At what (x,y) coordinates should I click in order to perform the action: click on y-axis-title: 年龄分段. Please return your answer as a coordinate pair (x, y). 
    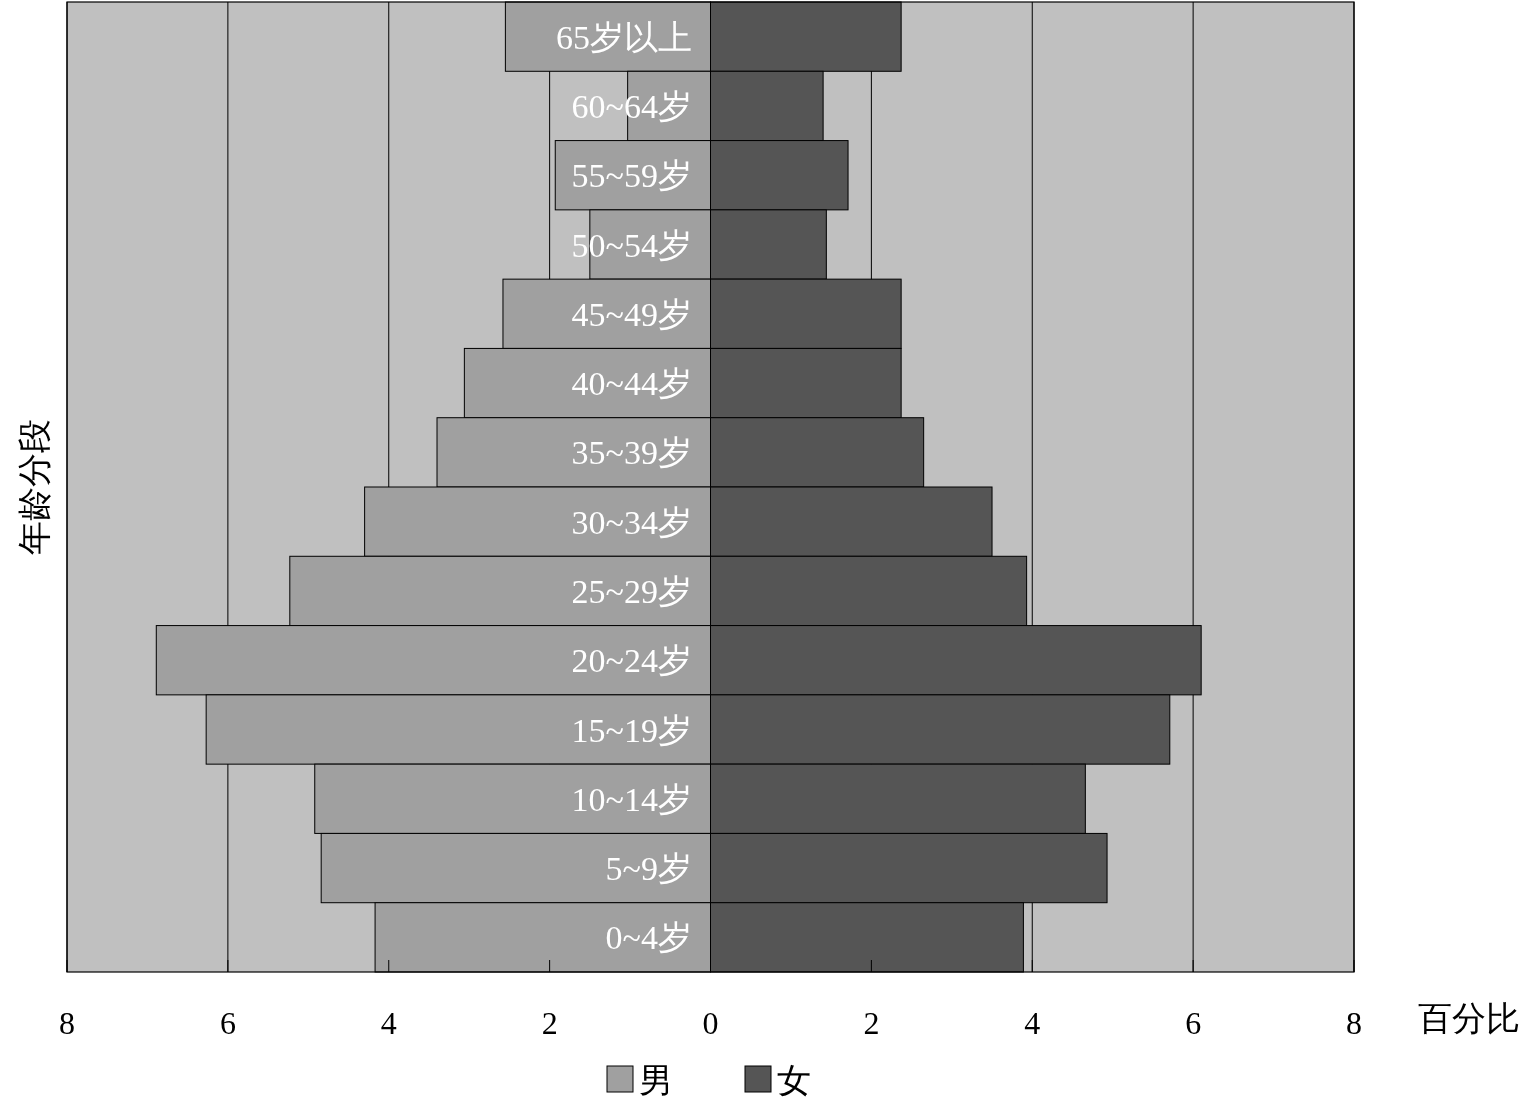
    Looking at the image, I should click on (34, 487).